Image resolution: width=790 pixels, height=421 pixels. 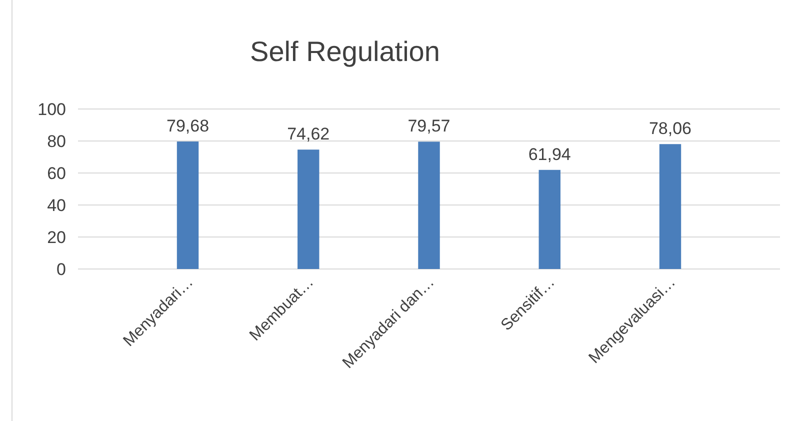 What do you see at coordinates (61, 269) in the screenshot?
I see `y-tick-label: 0` at bounding box center [61, 269].